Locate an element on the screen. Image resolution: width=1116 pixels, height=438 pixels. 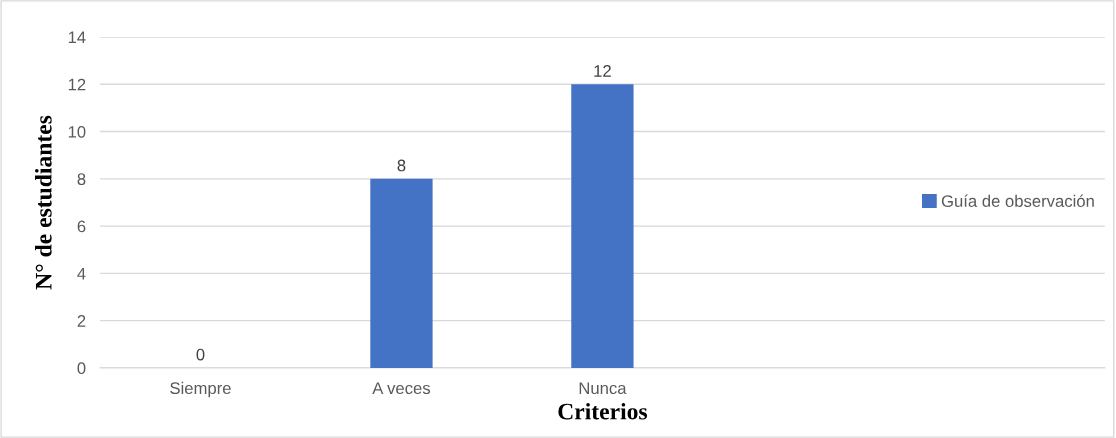
y-tick-label: 2 is located at coordinates (81, 321).